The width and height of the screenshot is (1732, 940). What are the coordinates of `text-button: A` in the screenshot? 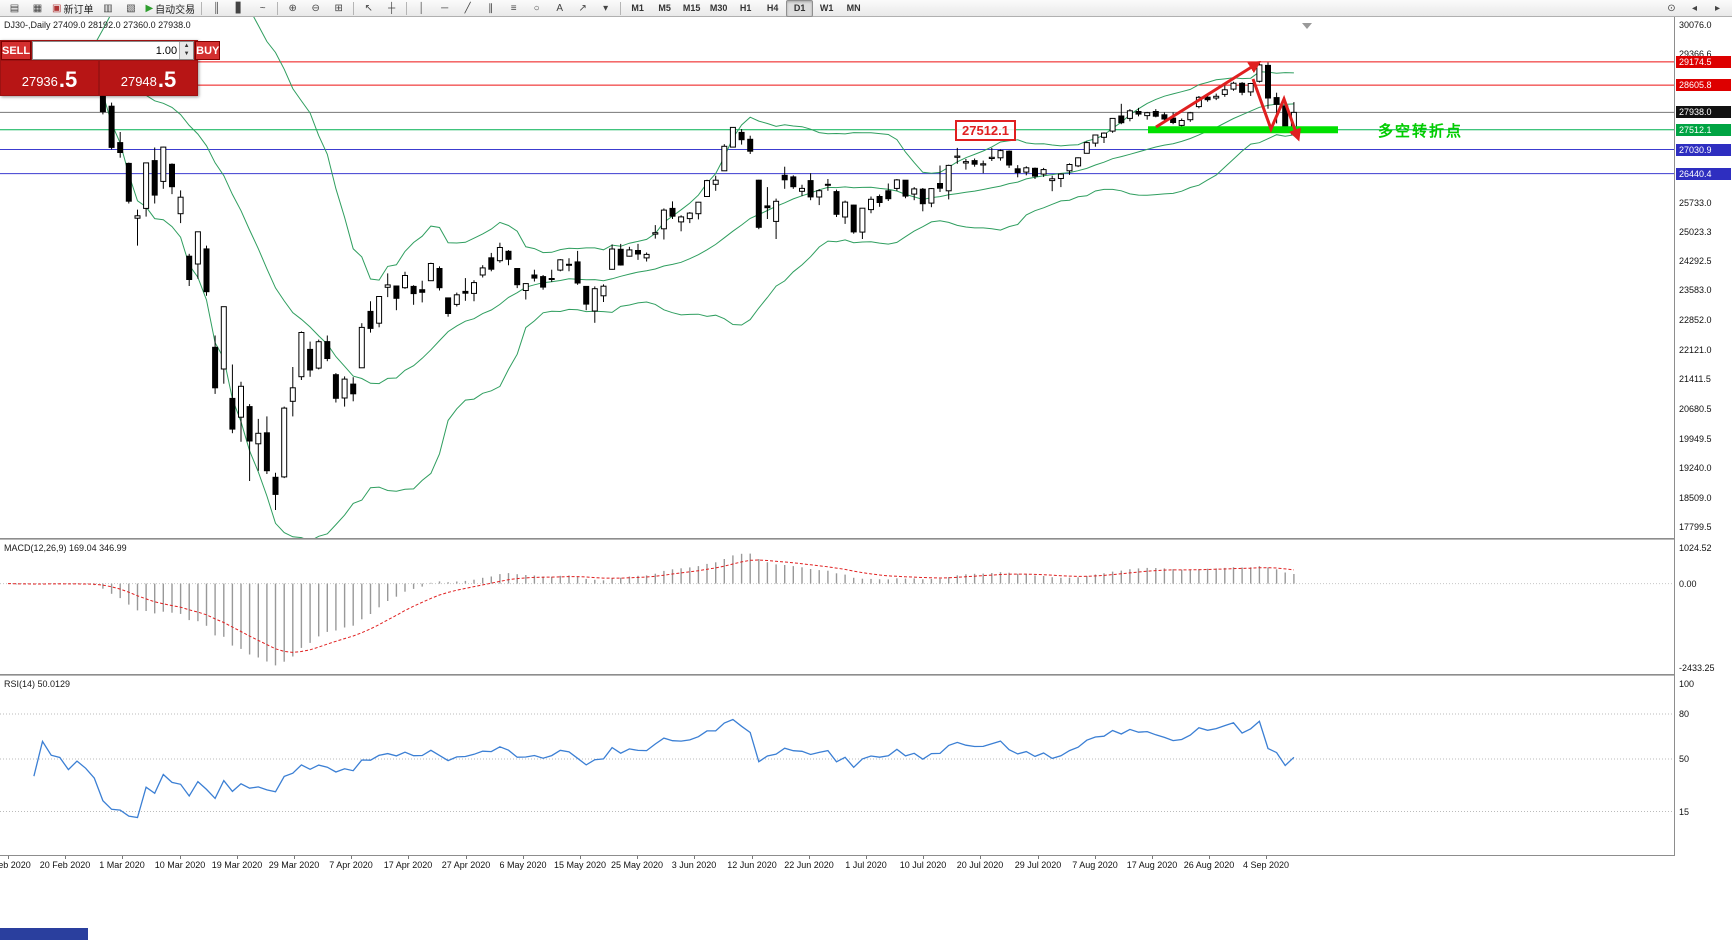 It's located at (559, 8).